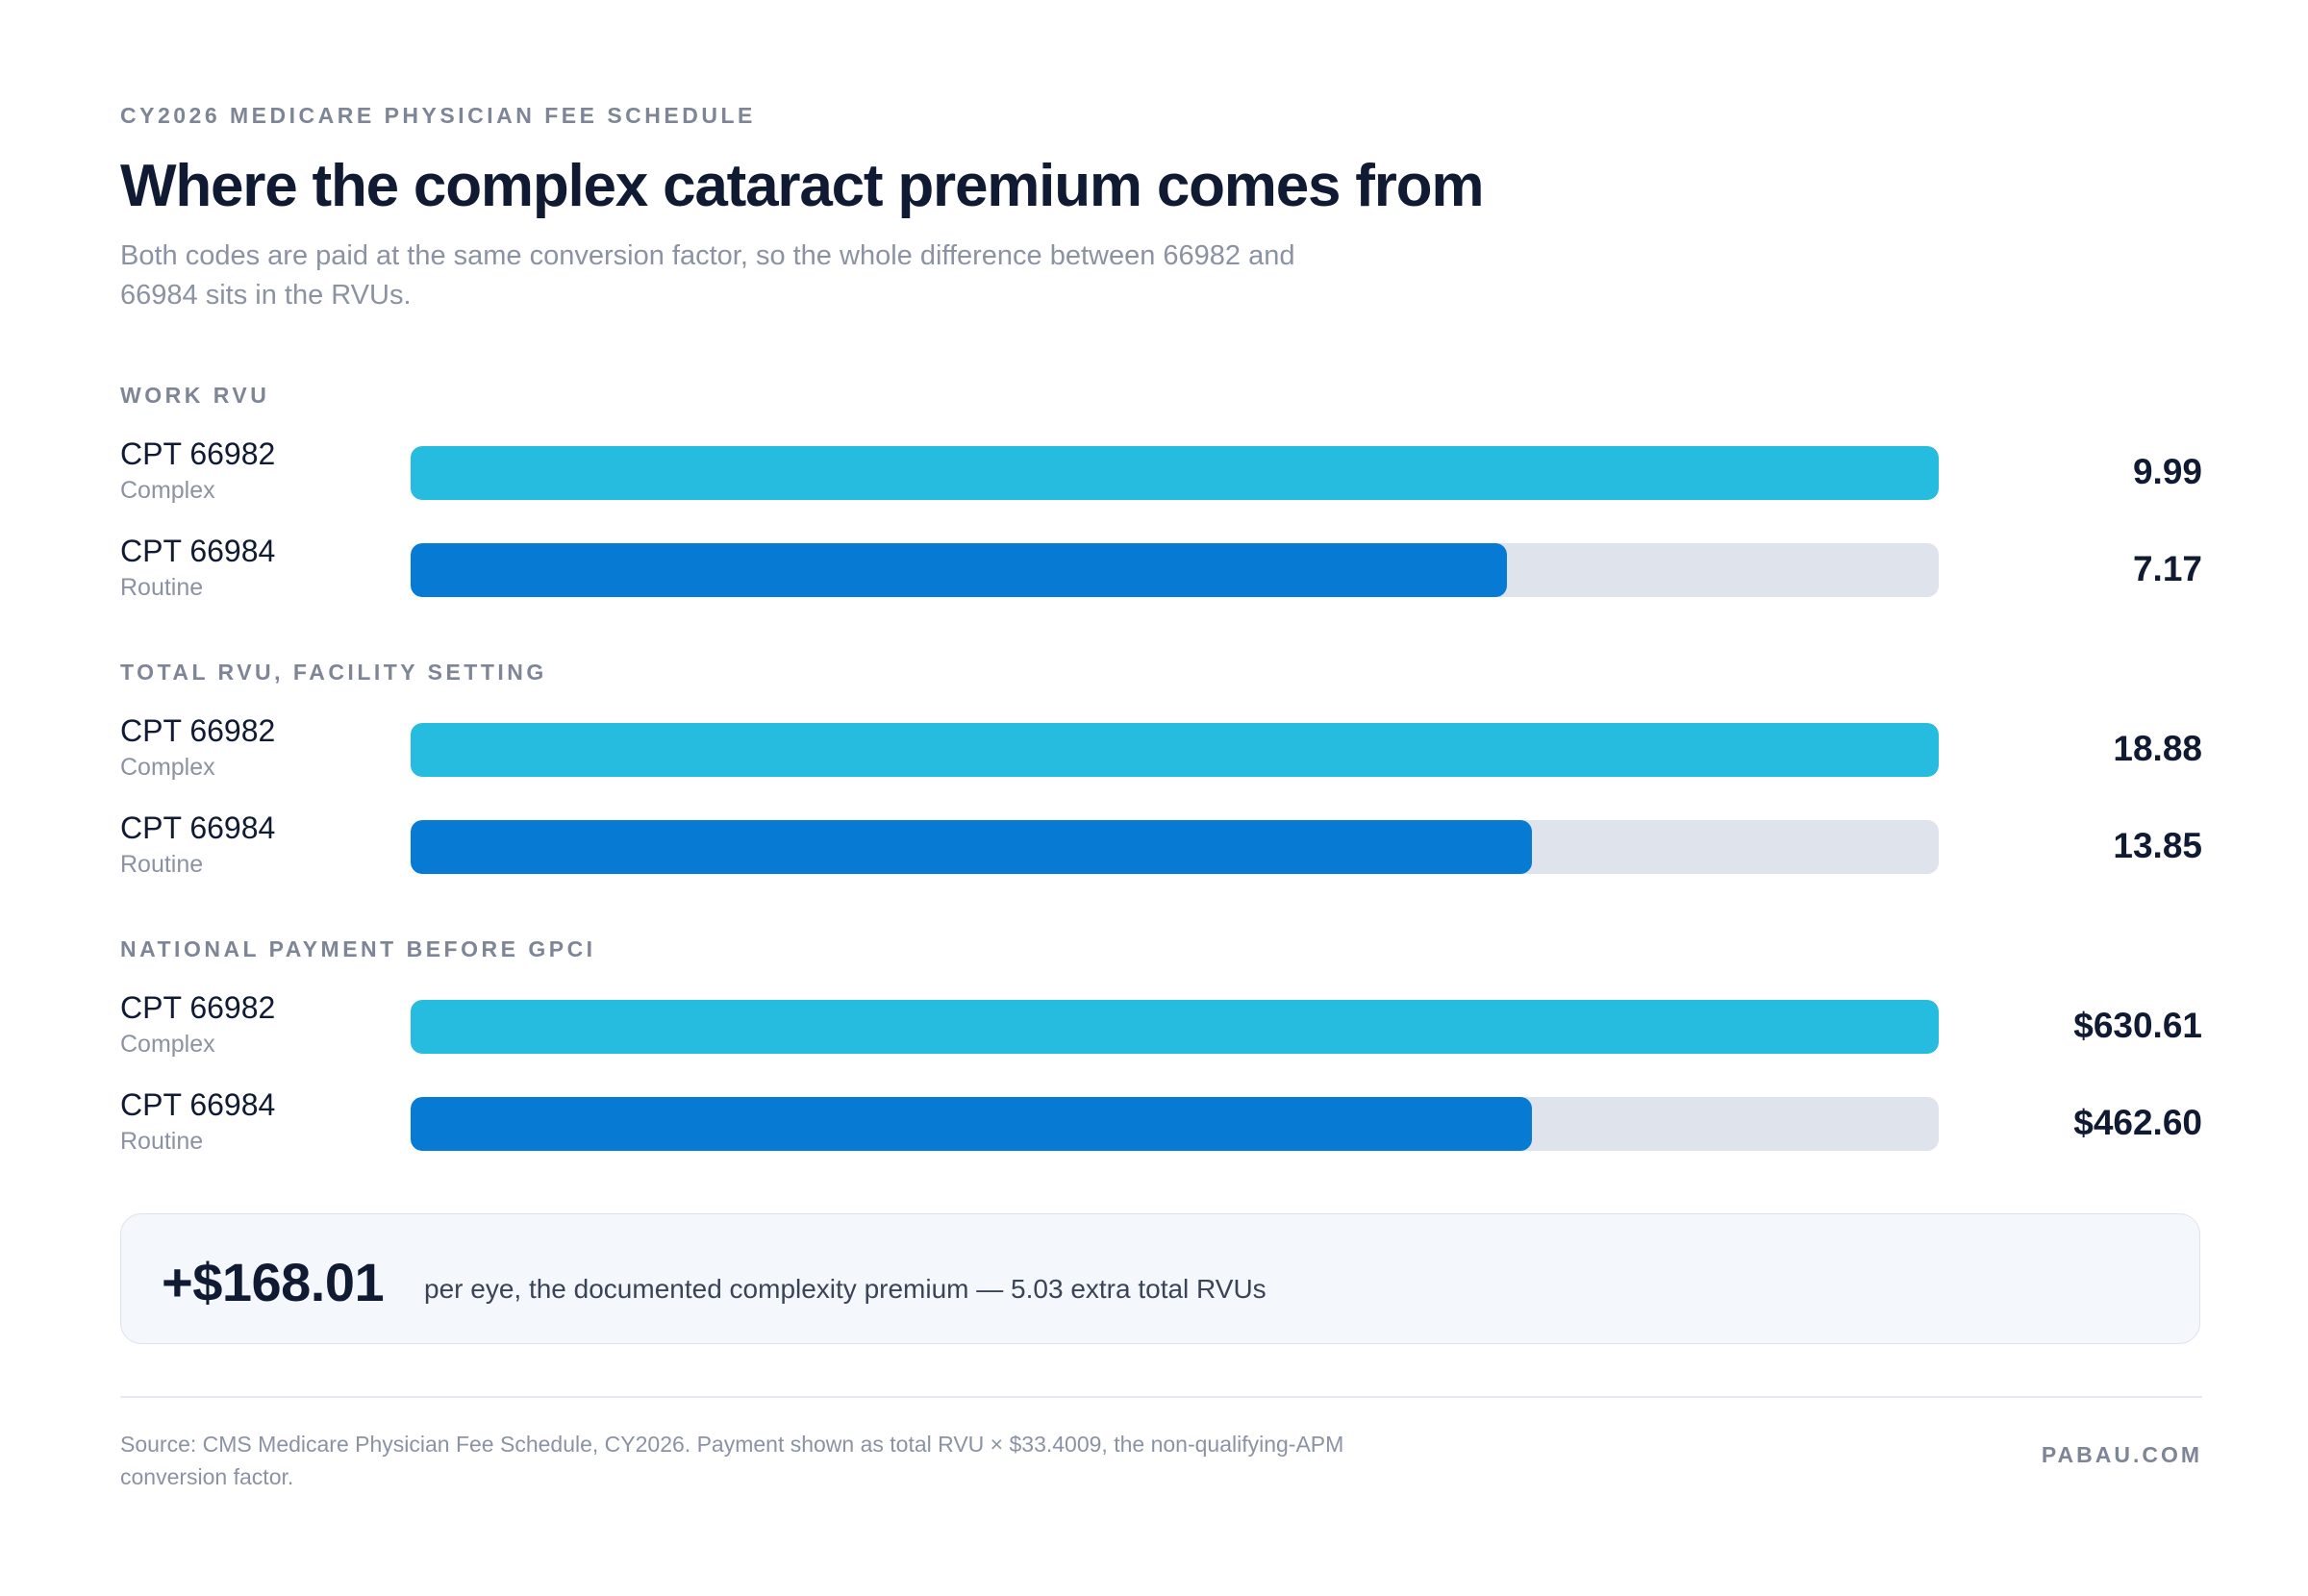 The image size is (2308, 1596). I want to click on bar-value-label: 9.99, so click(2167, 471).